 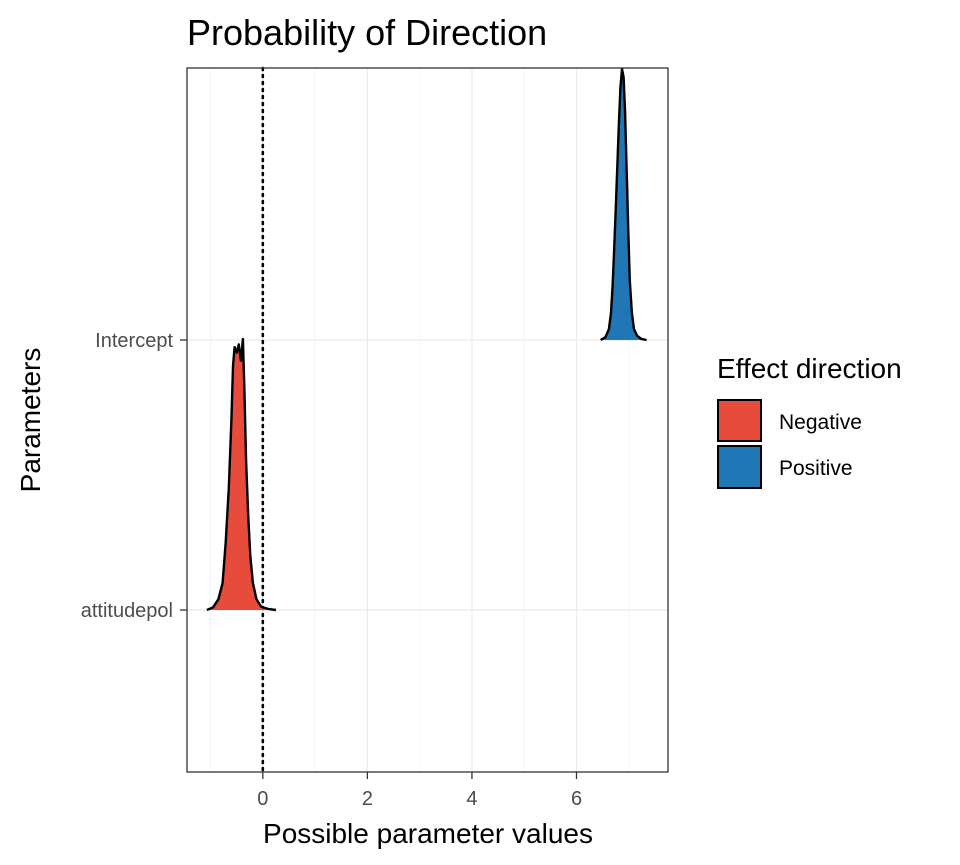 I want to click on density-outline-attitudepol, so click(x=241, y=474).